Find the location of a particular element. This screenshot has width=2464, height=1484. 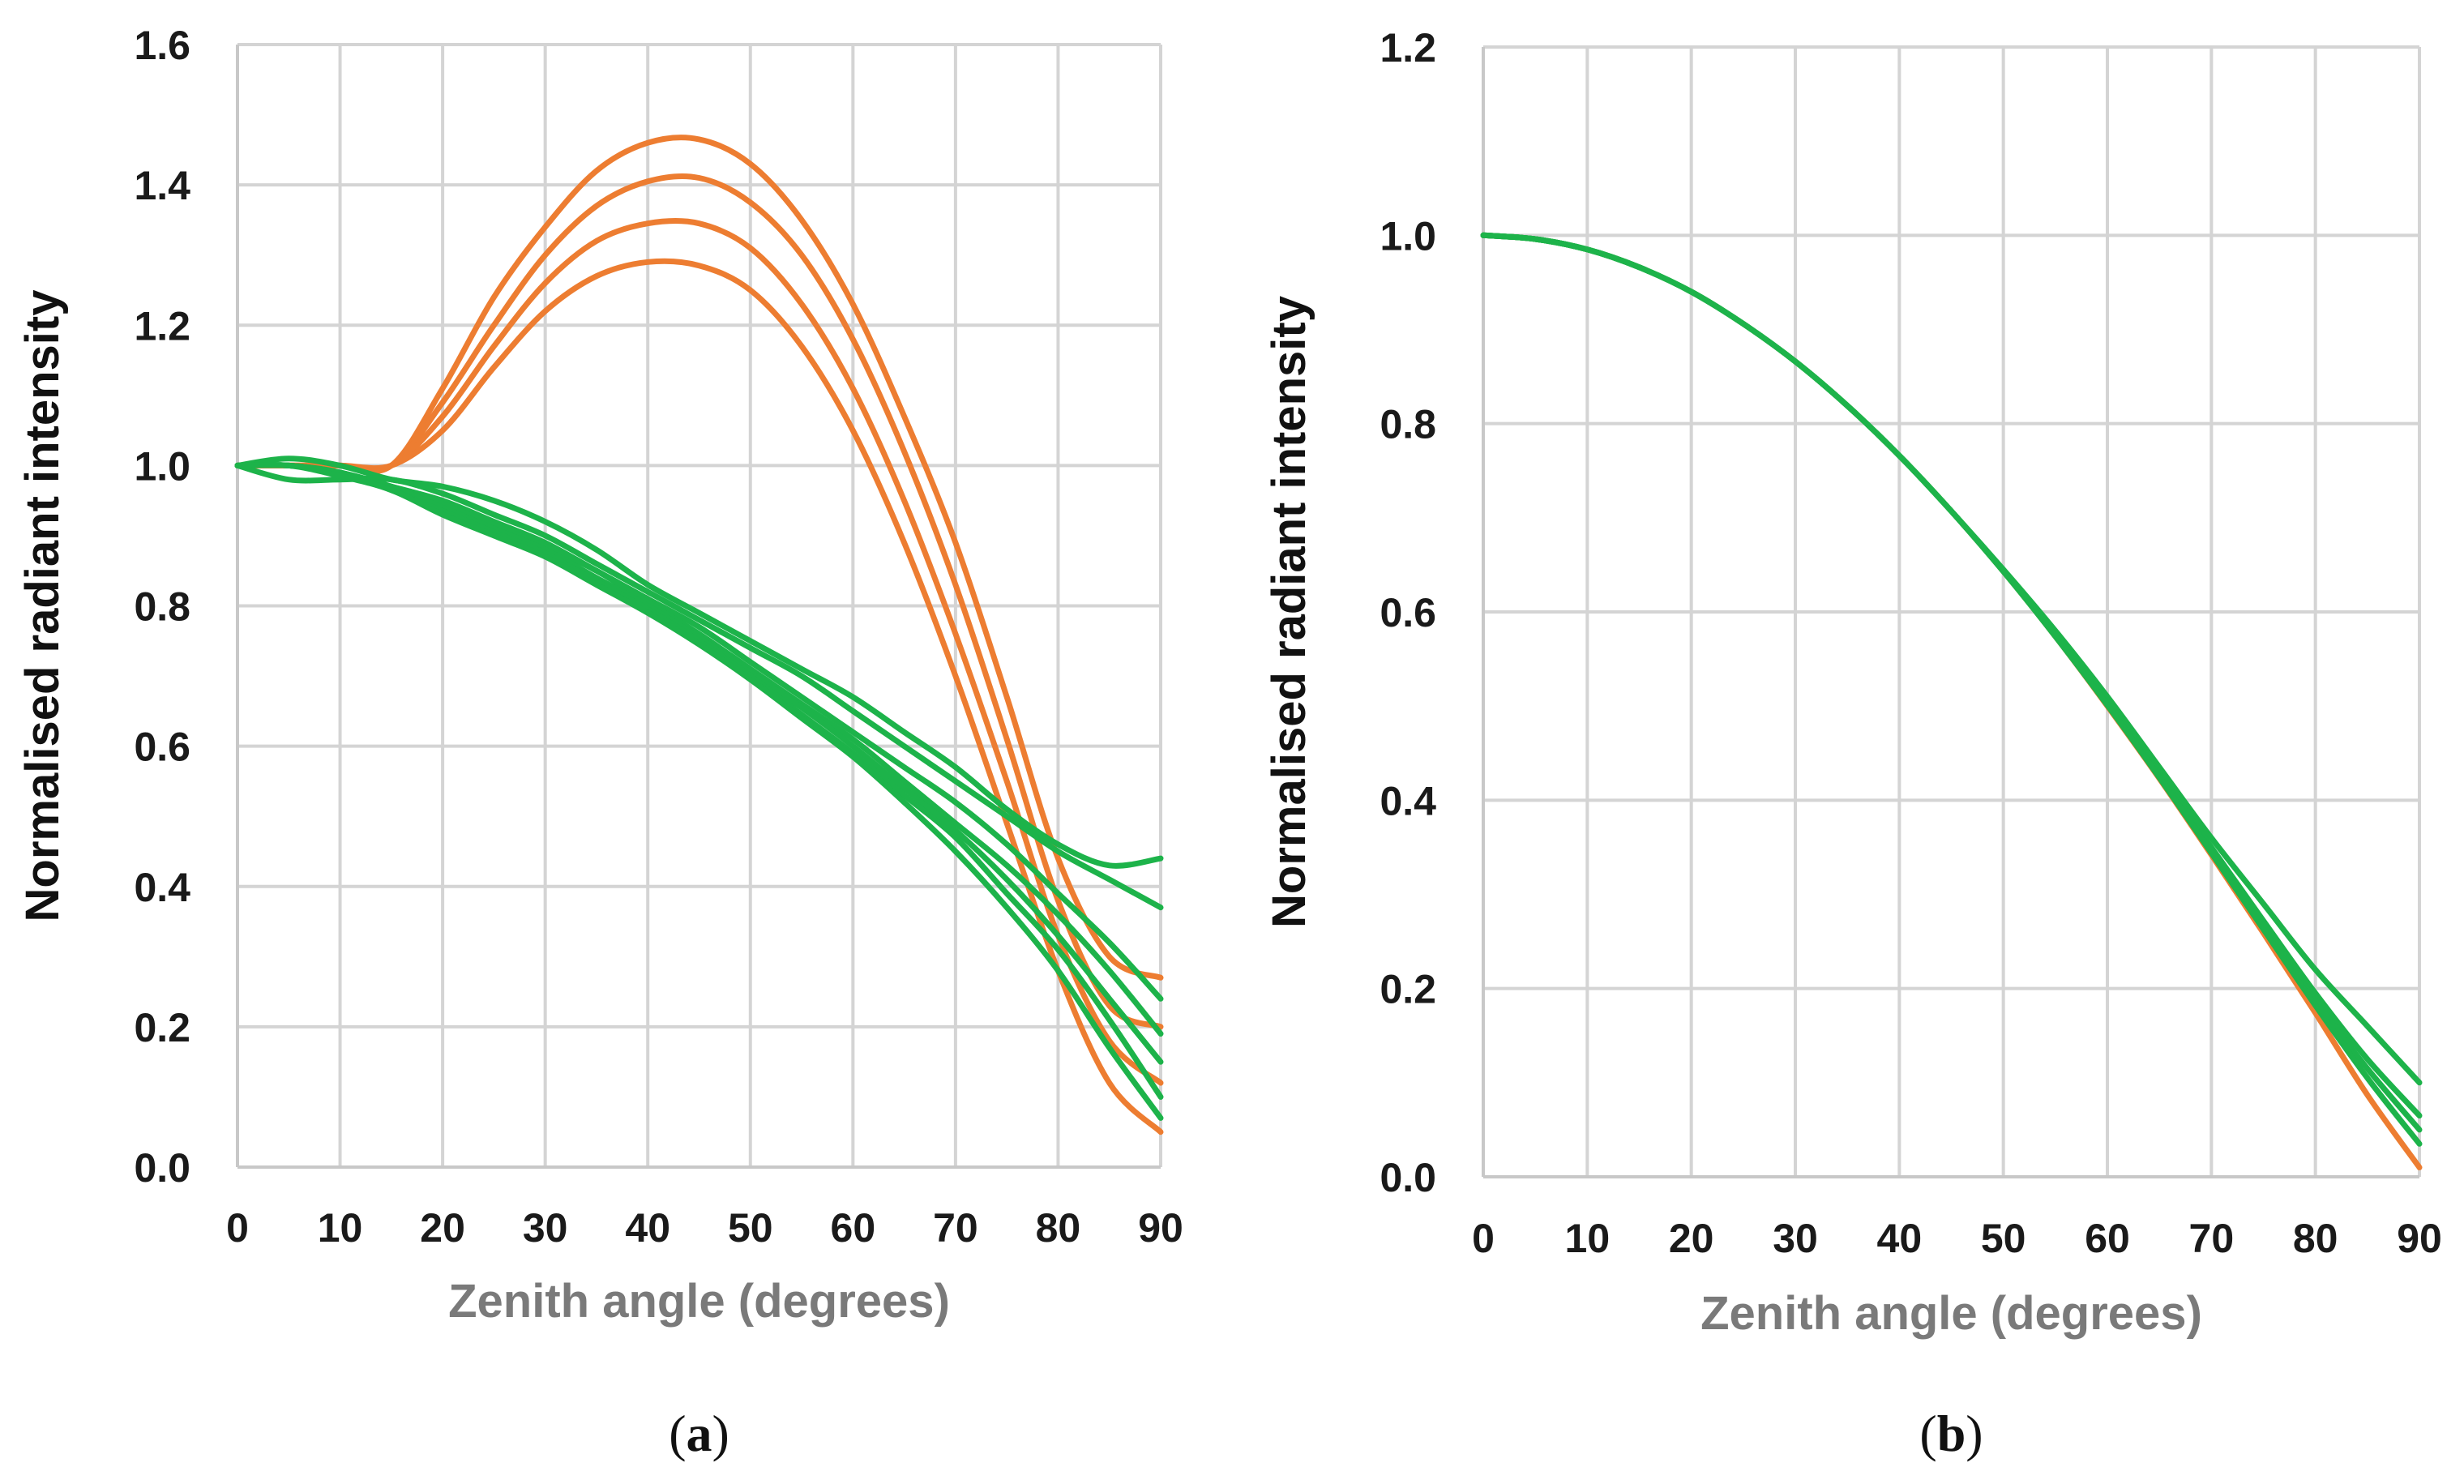

panel-letter: a is located at coordinates (699, 1433).